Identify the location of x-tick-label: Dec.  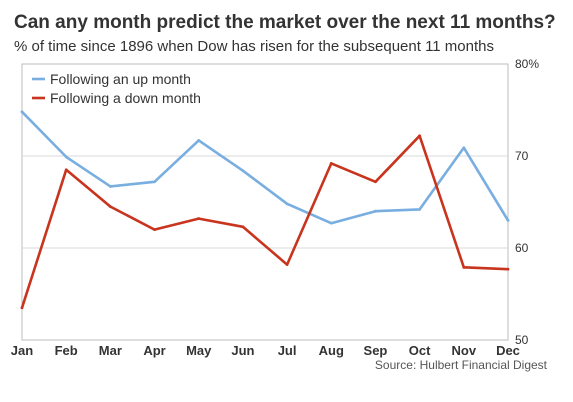
(508, 350).